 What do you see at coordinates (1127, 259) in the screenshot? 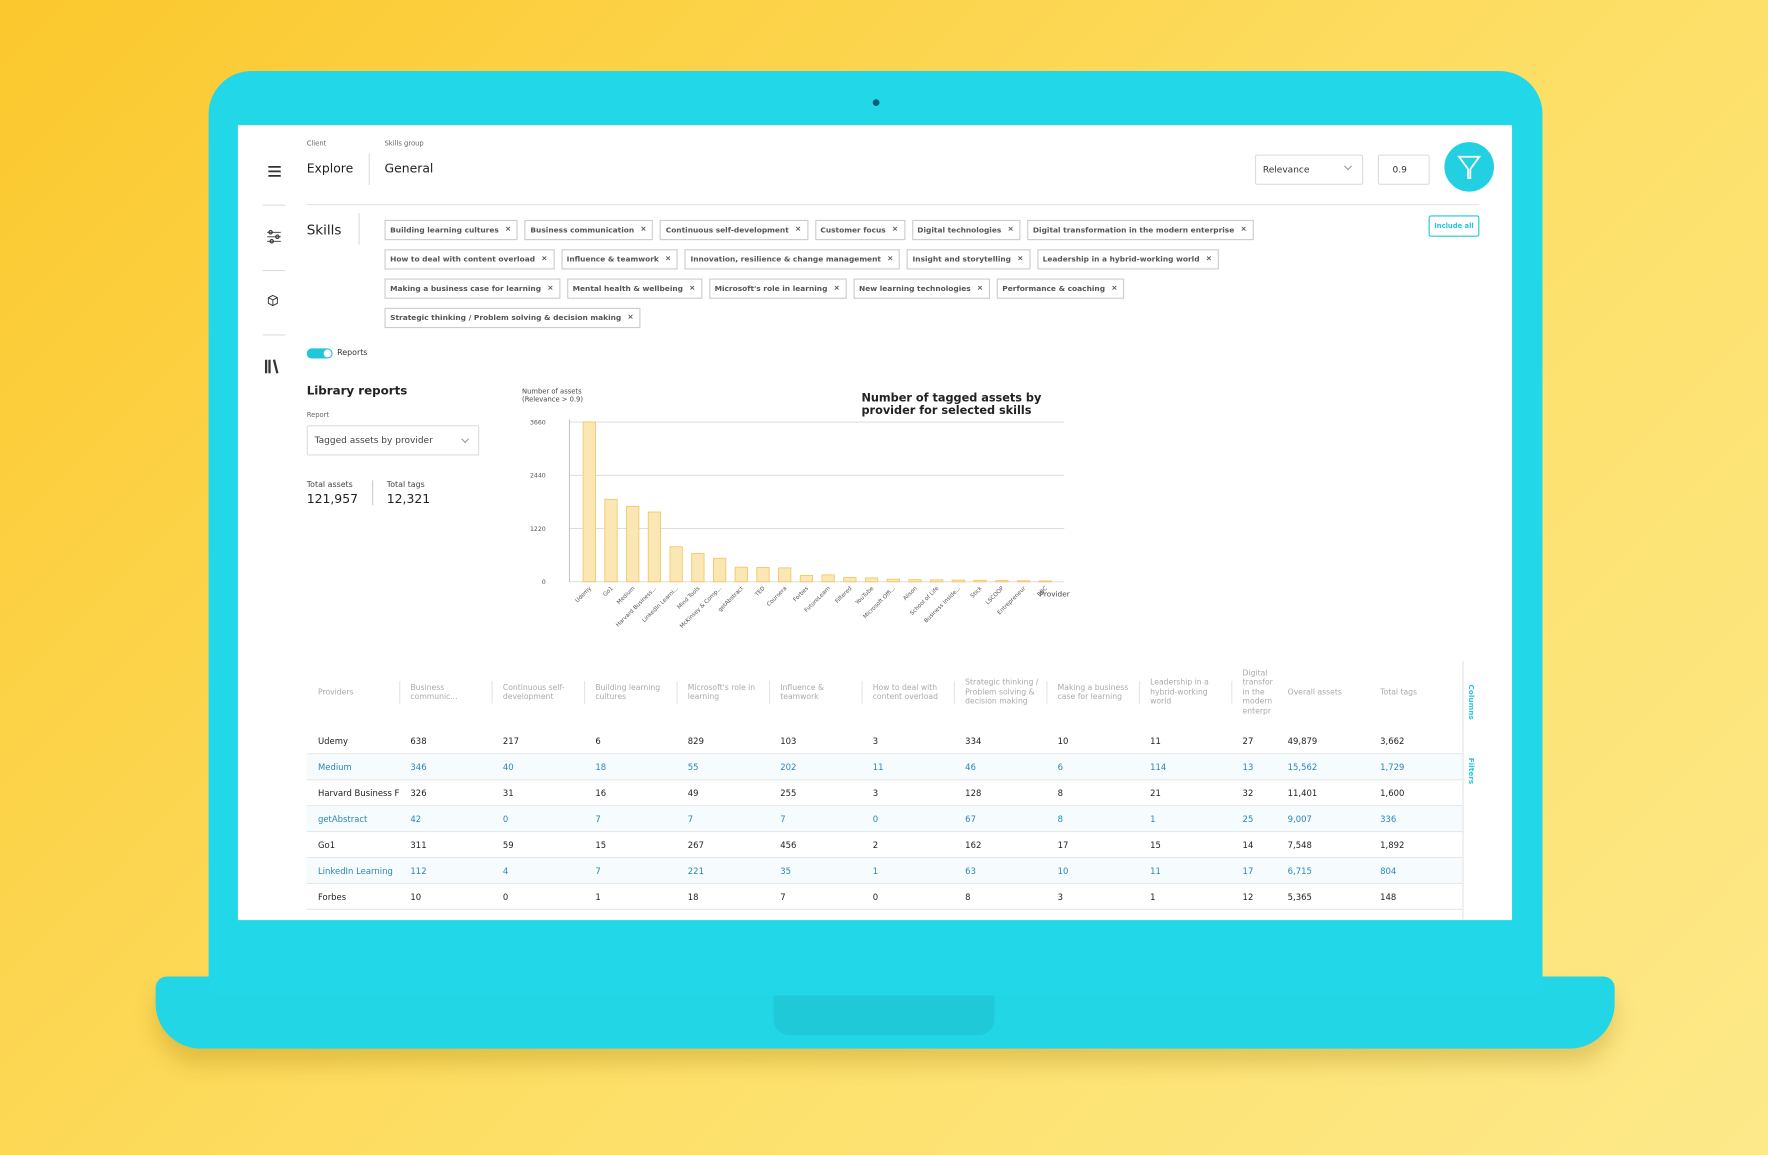
I see `skill-tag: Leadership in a hybrid-working world` at bounding box center [1127, 259].